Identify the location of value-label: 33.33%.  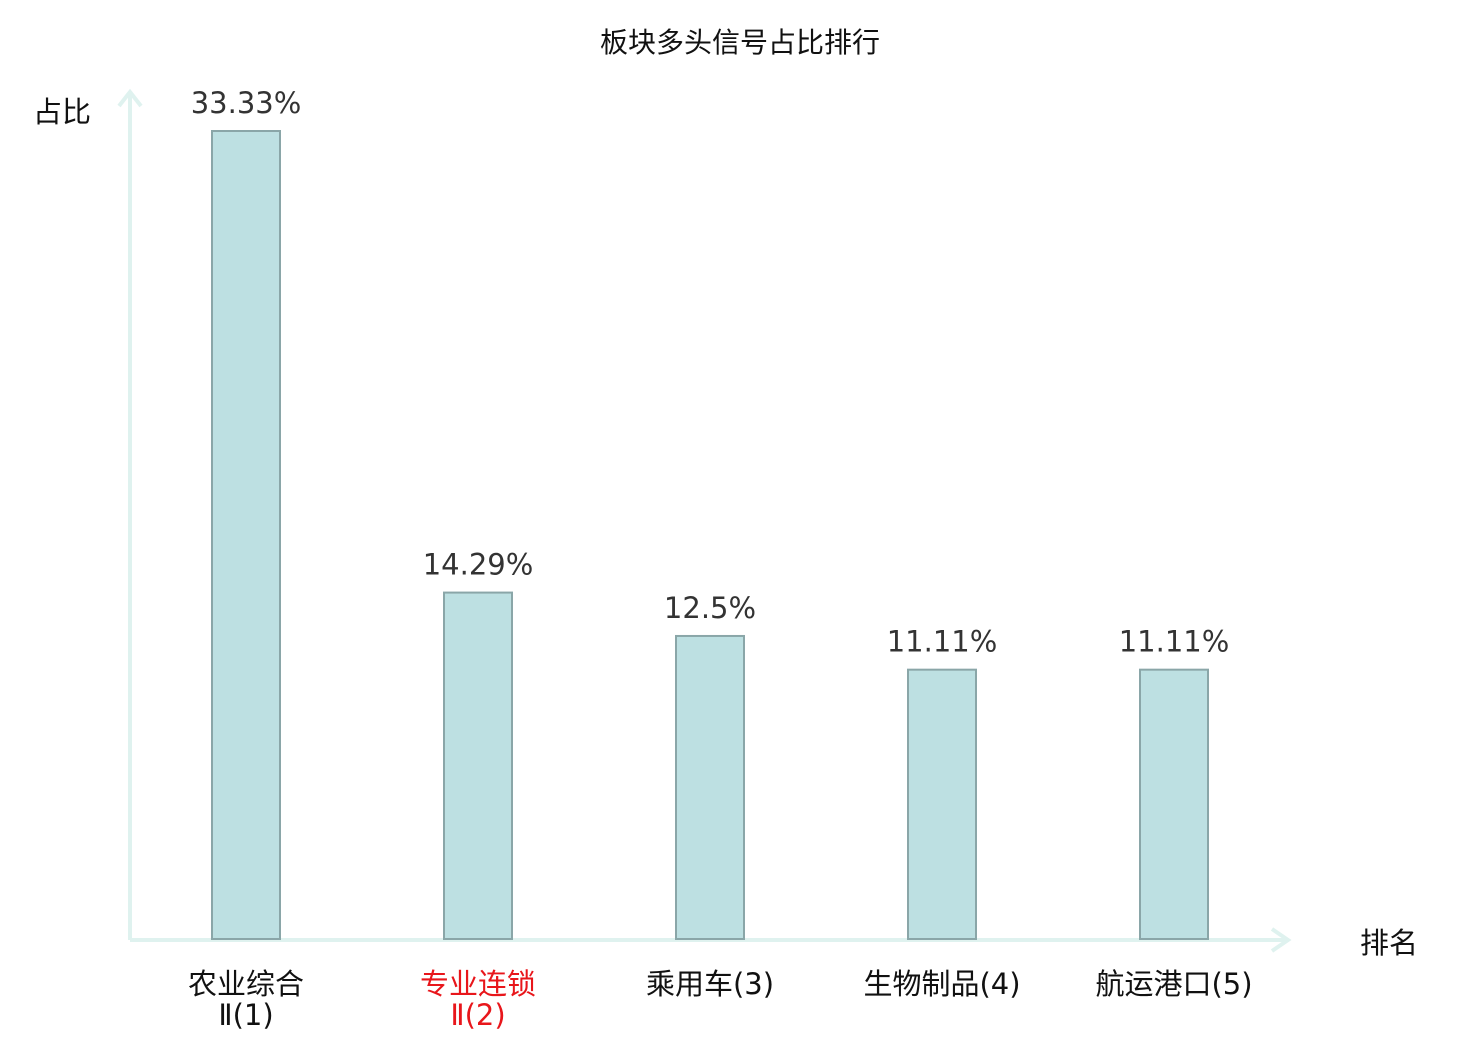
(246, 103).